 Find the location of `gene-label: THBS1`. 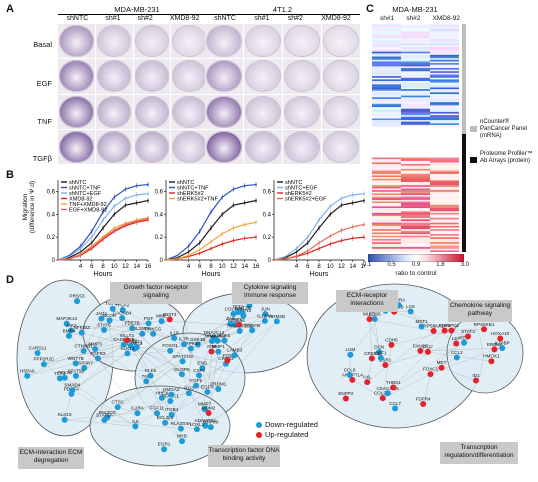

gene-label: THBS1 is located at coordinates (393, 382).